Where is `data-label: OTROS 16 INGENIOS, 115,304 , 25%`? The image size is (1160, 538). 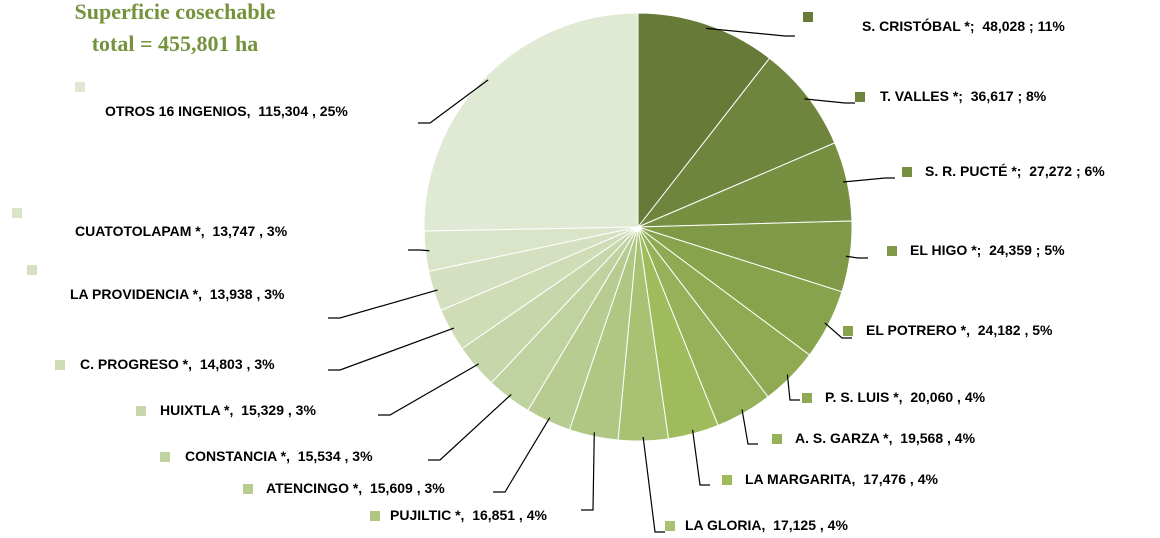 data-label: OTROS 16 INGENIOS, 115,304 , 25% is located at coordinates (226, 111).